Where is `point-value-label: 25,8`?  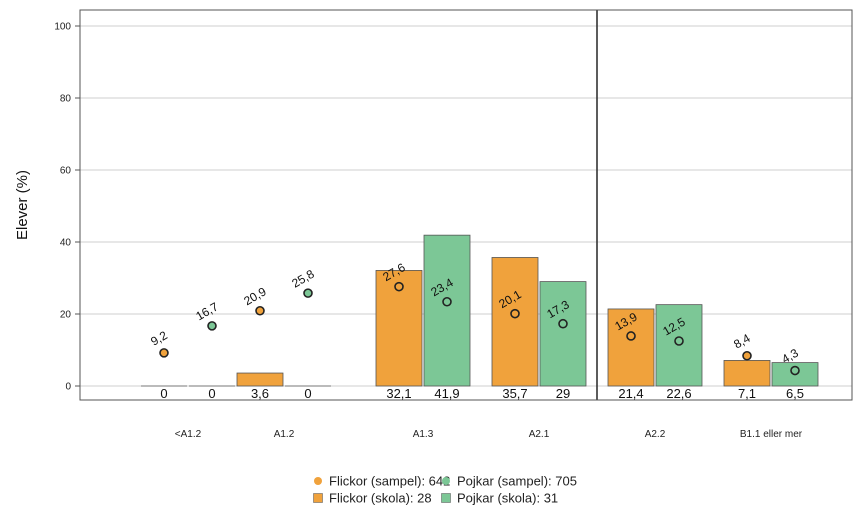 point-value-label: 25,8 is located at coordinates (303, 279).